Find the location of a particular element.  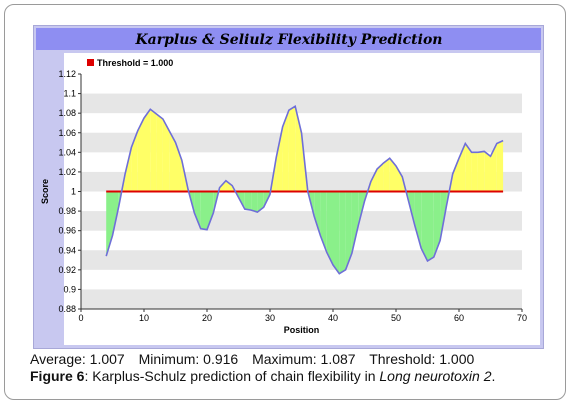

title-bar is located at coordinates (288, 39).